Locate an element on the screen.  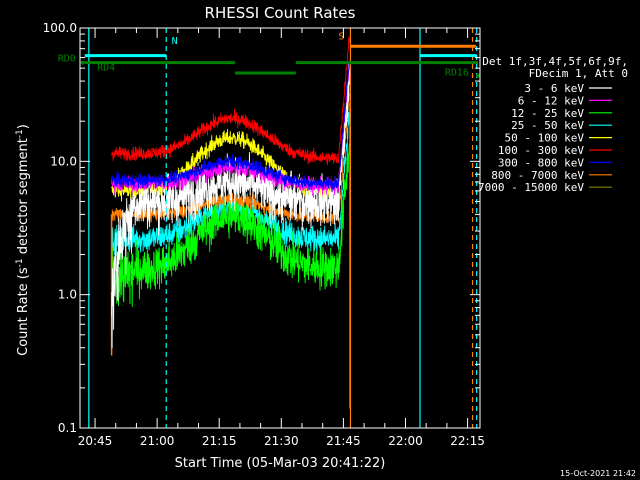
annotation-s: S is located at coordinates (341, 36).